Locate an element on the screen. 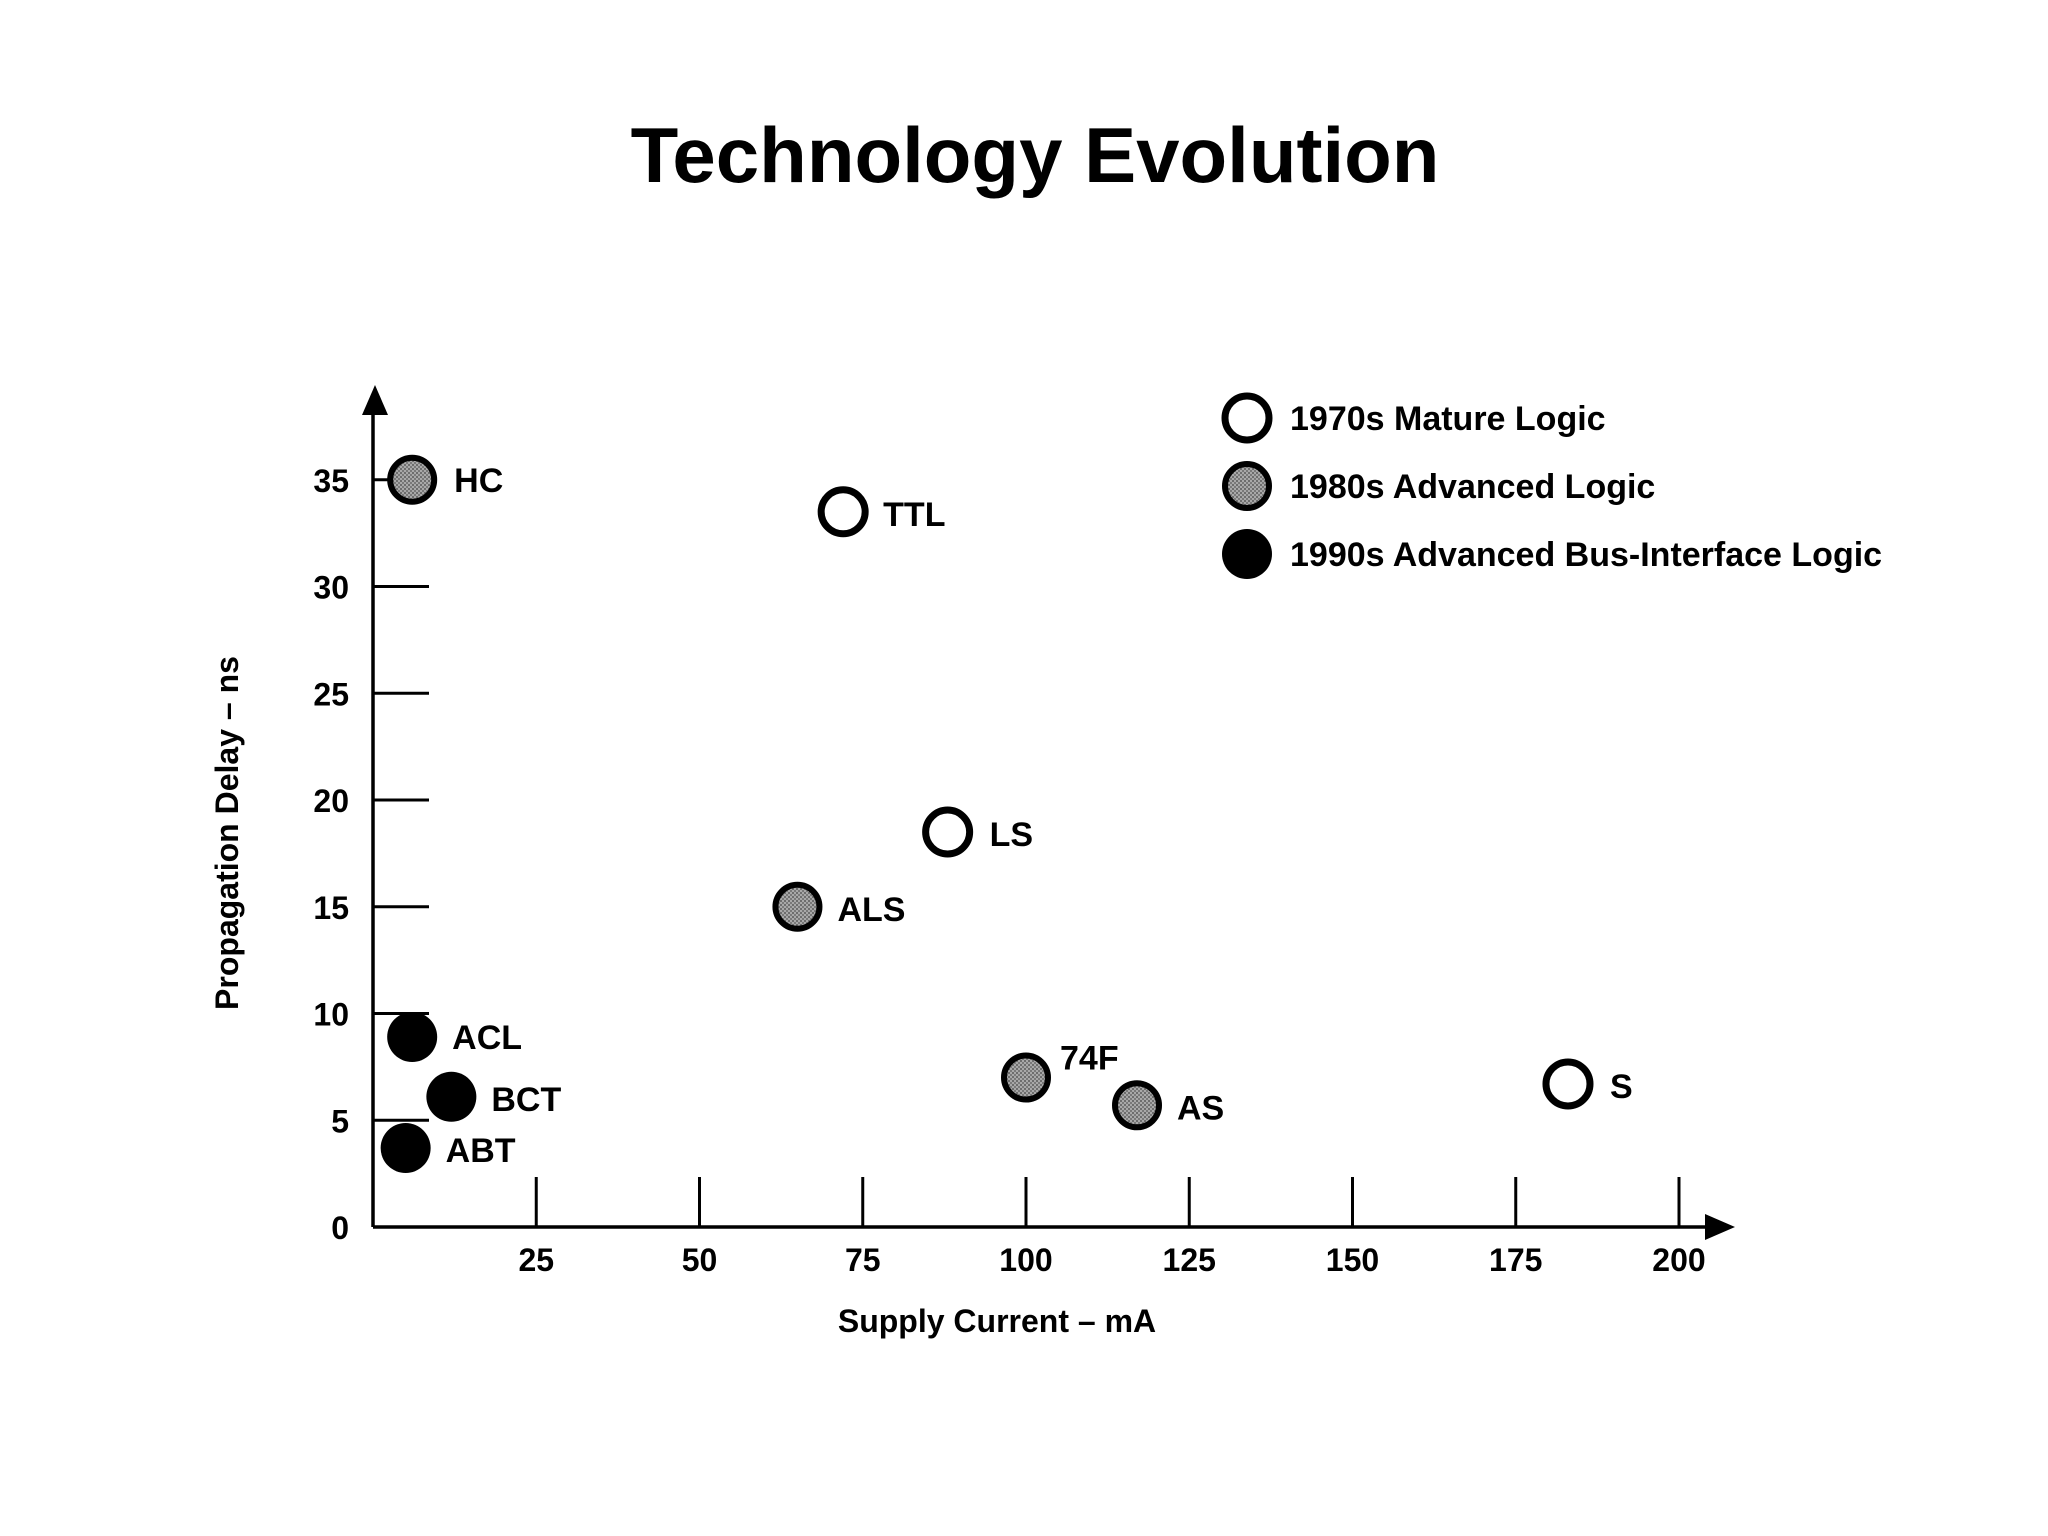 This screenshot has width=2048, height=1536. data-point-bct is located at coordinates (451, 1096).